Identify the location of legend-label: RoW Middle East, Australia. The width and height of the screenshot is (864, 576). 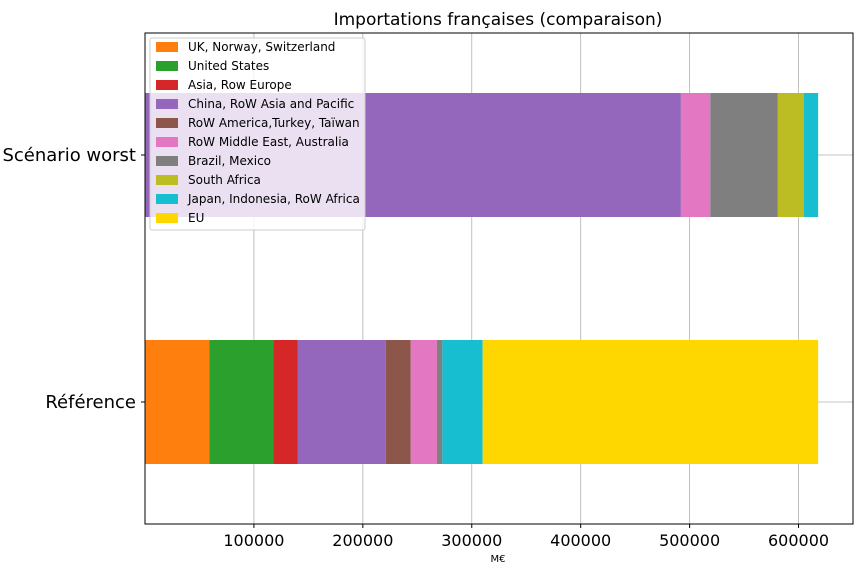
(268, 142).